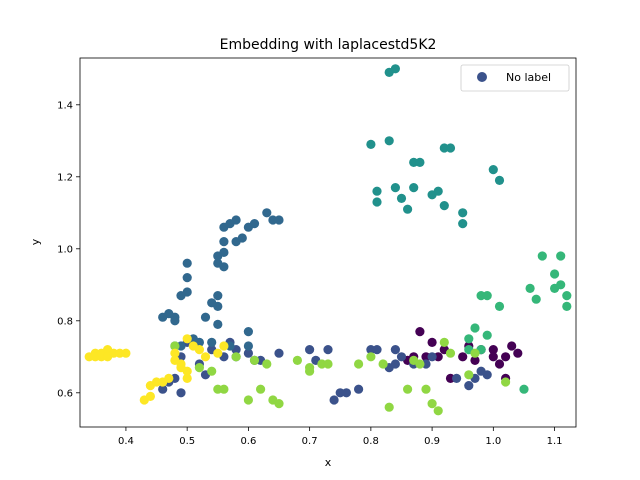 This screenshot has width=640, height=480. What do you see at coordinates (528, 77) in the screenshot?
I see `legend-label: No label` at bounding box center [528, 77].